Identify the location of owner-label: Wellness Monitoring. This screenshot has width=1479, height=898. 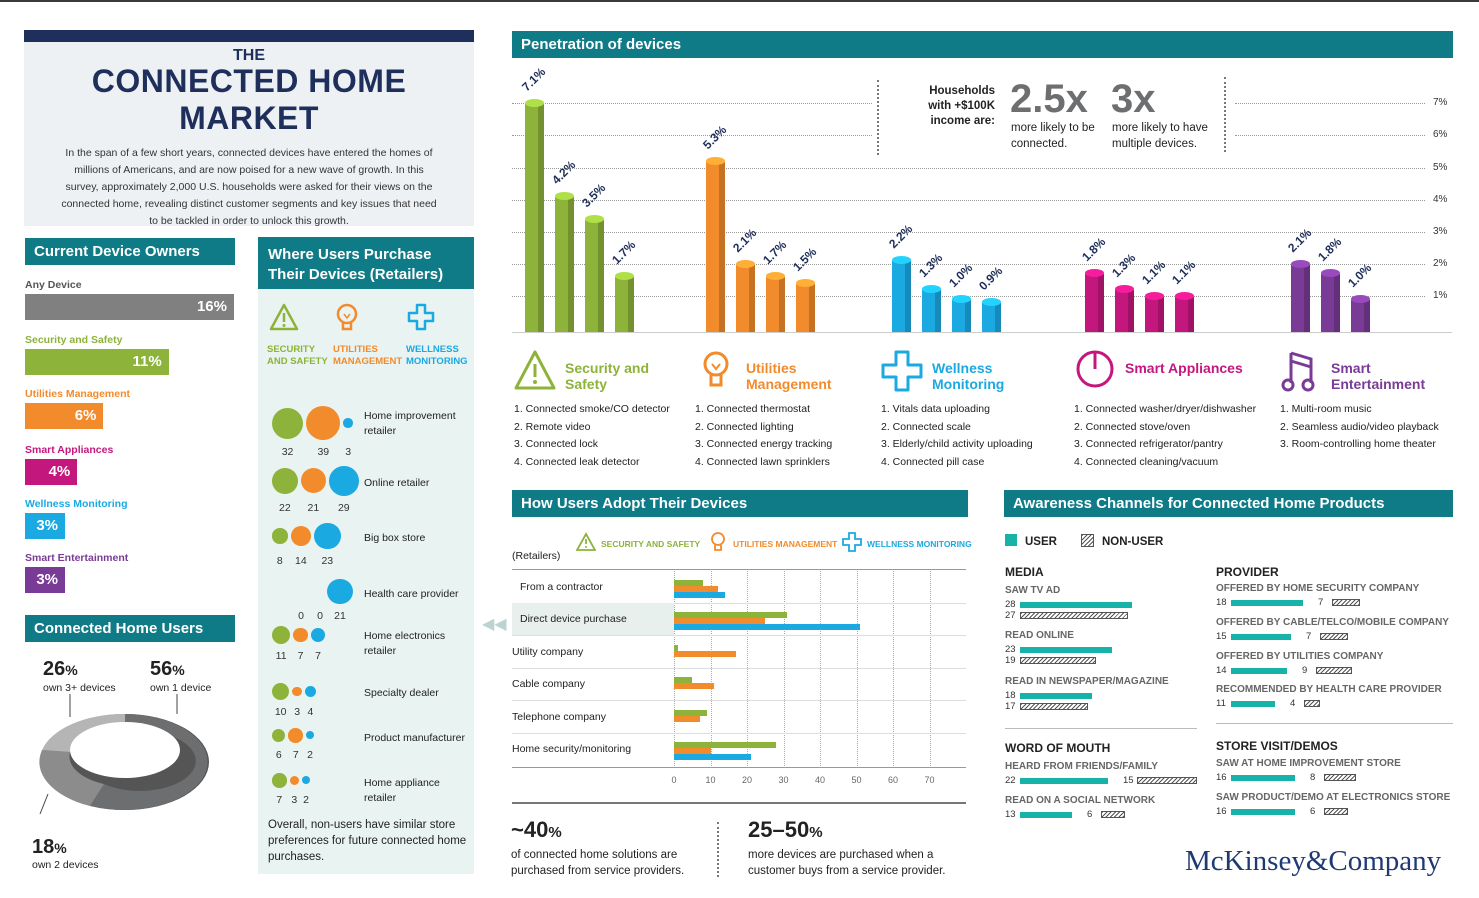
(76, 504).